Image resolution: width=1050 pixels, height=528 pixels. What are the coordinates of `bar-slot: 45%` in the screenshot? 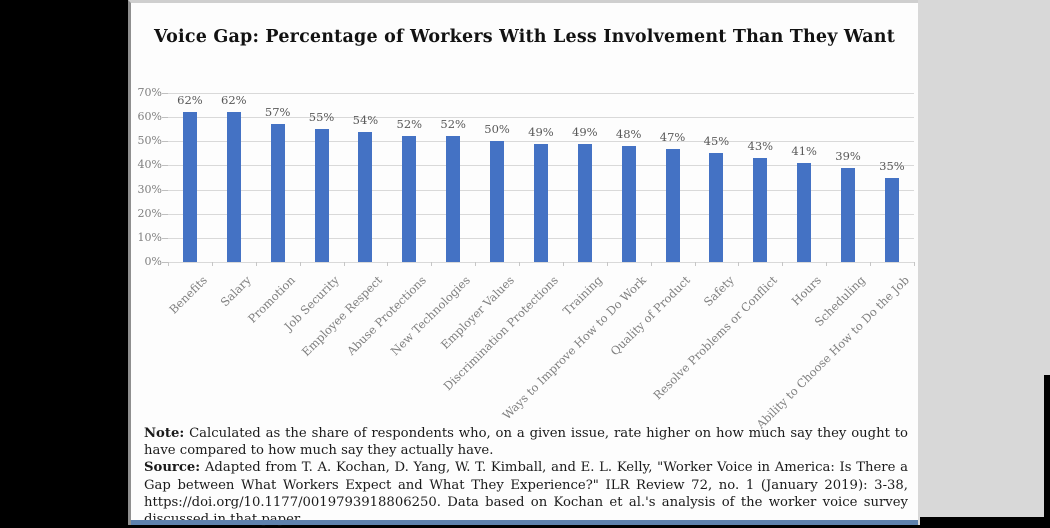 It's located at (717, 177).